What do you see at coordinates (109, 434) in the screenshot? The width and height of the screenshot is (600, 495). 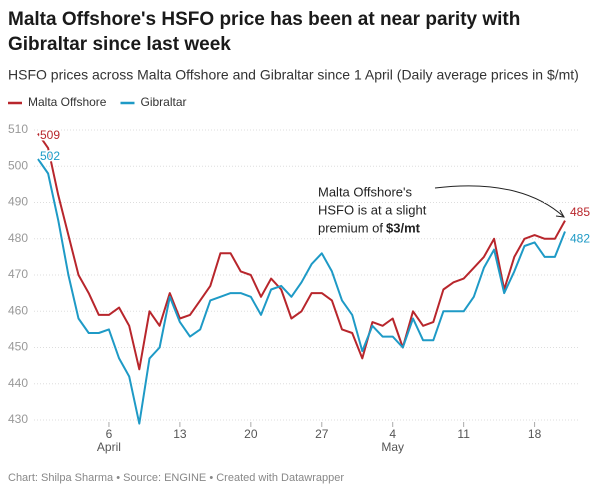 I see `x-tick-label: 6` at bounding box center [109, 434].